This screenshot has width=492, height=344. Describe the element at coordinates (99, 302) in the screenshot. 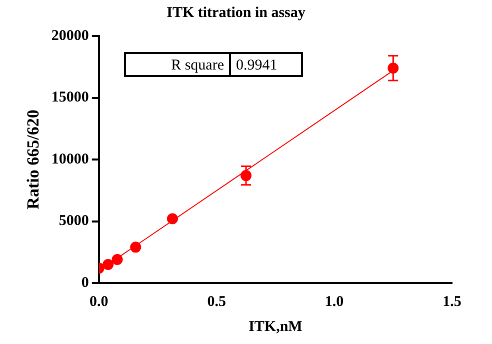

I see `x-tick-label: 0.0` at that location.